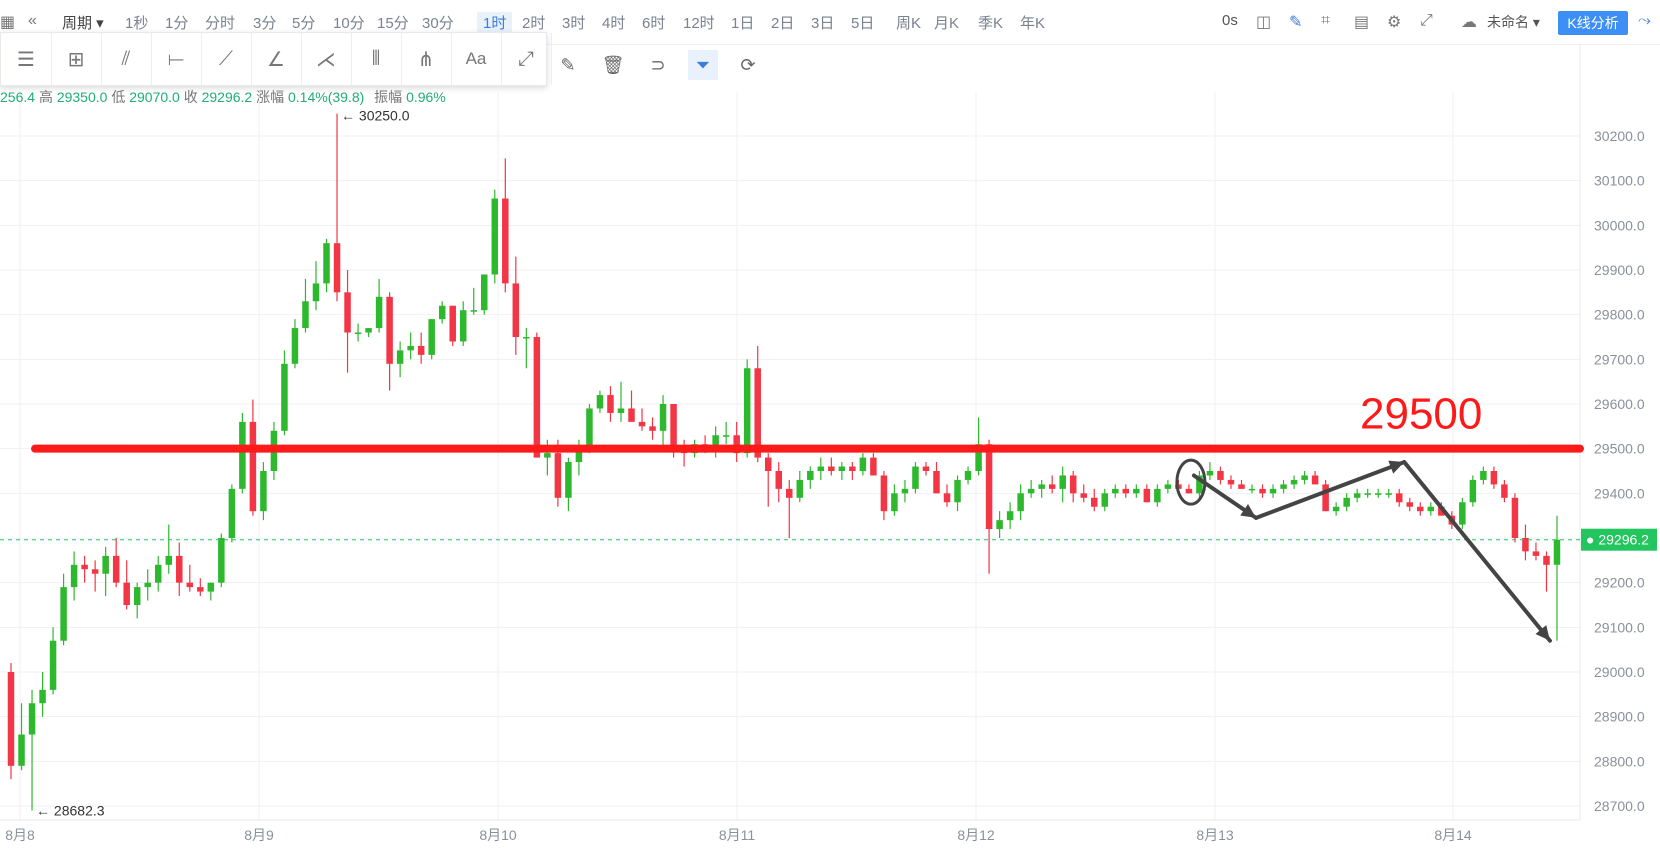  What do you see at coordinates (32, 20) in the screenshot?
I see `double-chevron-left-icon: «` at bounding box center [32, 20].